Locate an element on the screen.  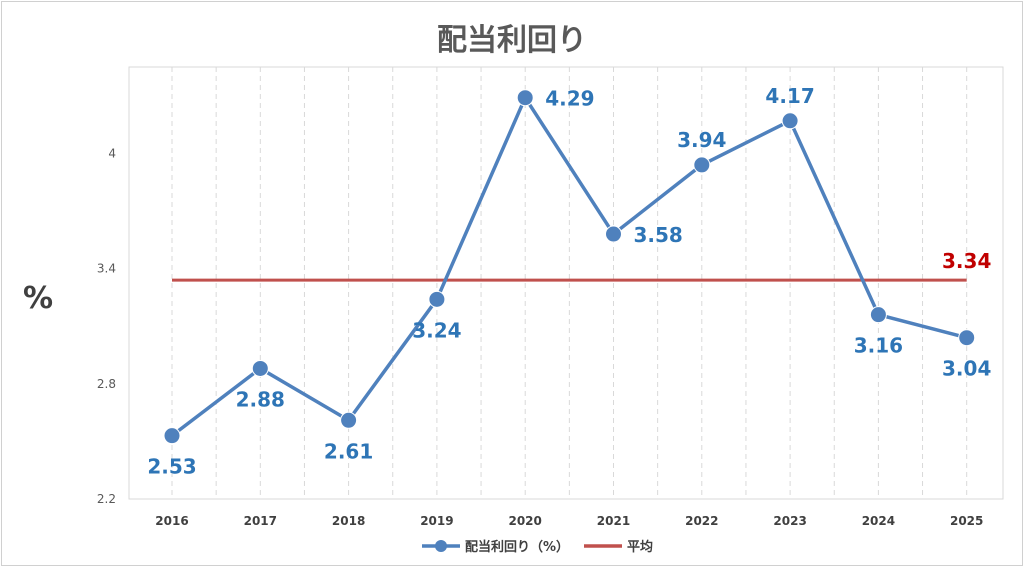
y-tick-label: 2.8 is located at coordinates (106, 384).